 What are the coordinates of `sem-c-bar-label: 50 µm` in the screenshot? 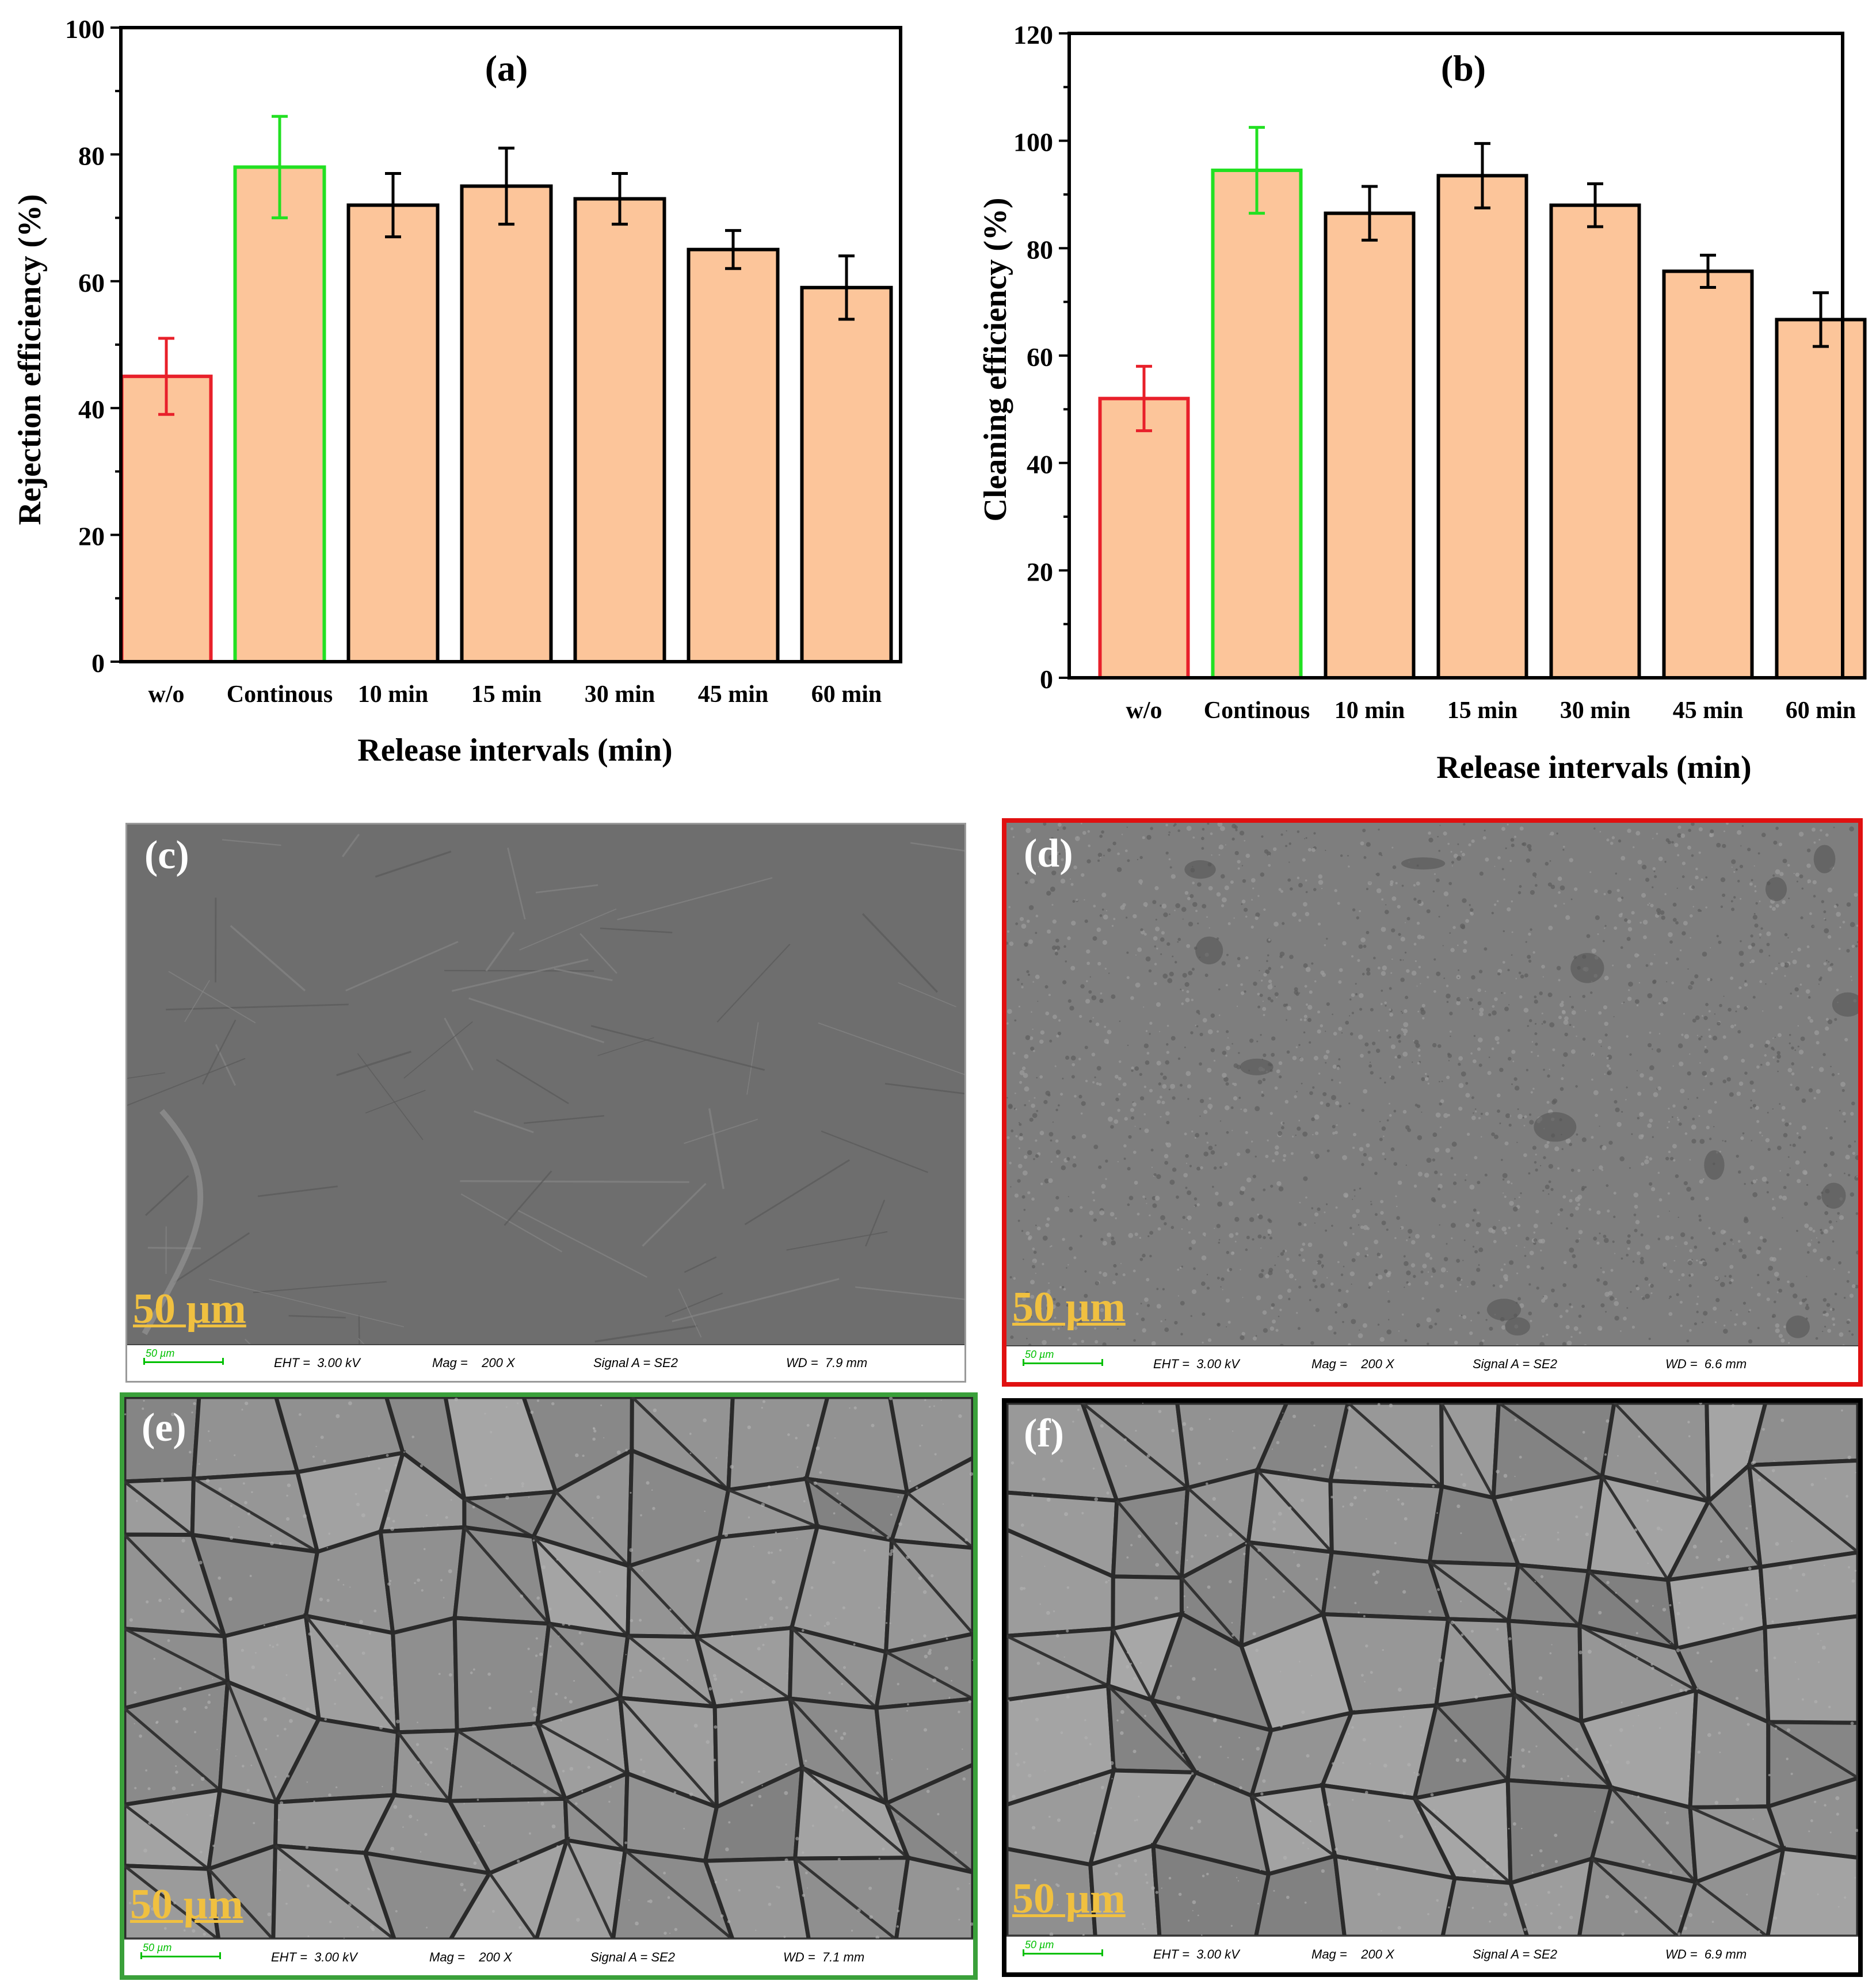 It's located at (160, 1353).